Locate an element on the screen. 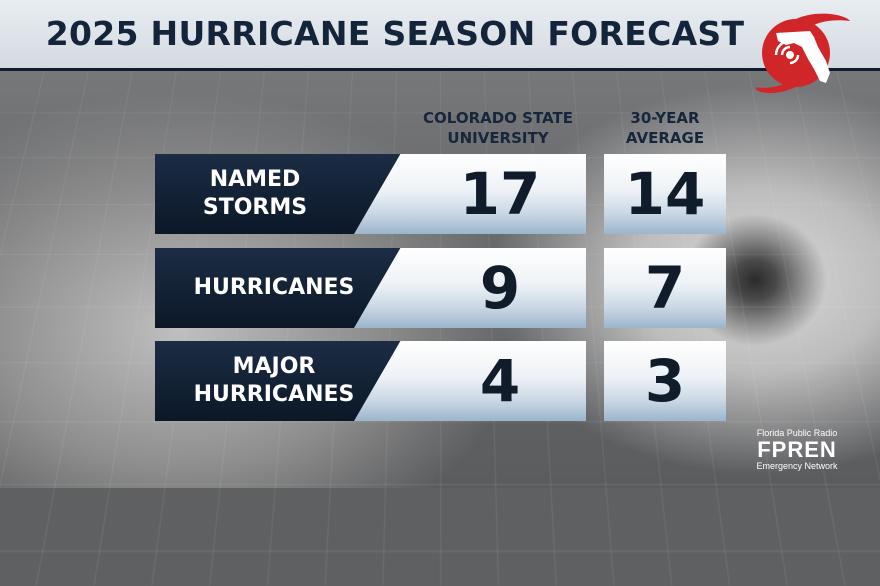 The image size is (880, 586). value-cell-average: 7 is located at coordinates (665, 288).